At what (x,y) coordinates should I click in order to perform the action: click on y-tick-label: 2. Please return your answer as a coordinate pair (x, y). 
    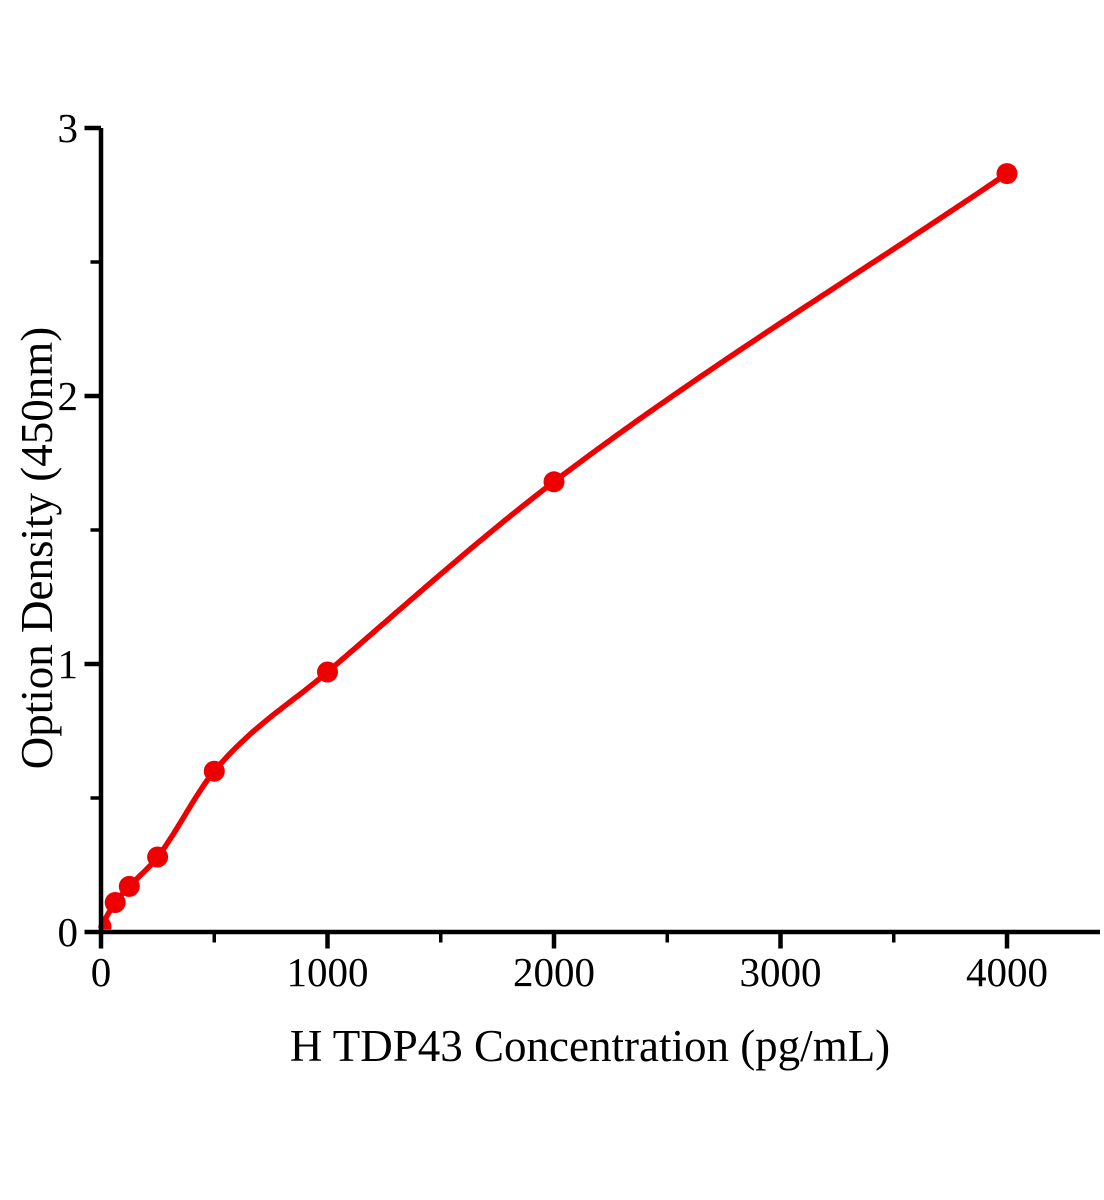
    Looking at the image, I should click on (68, 396).